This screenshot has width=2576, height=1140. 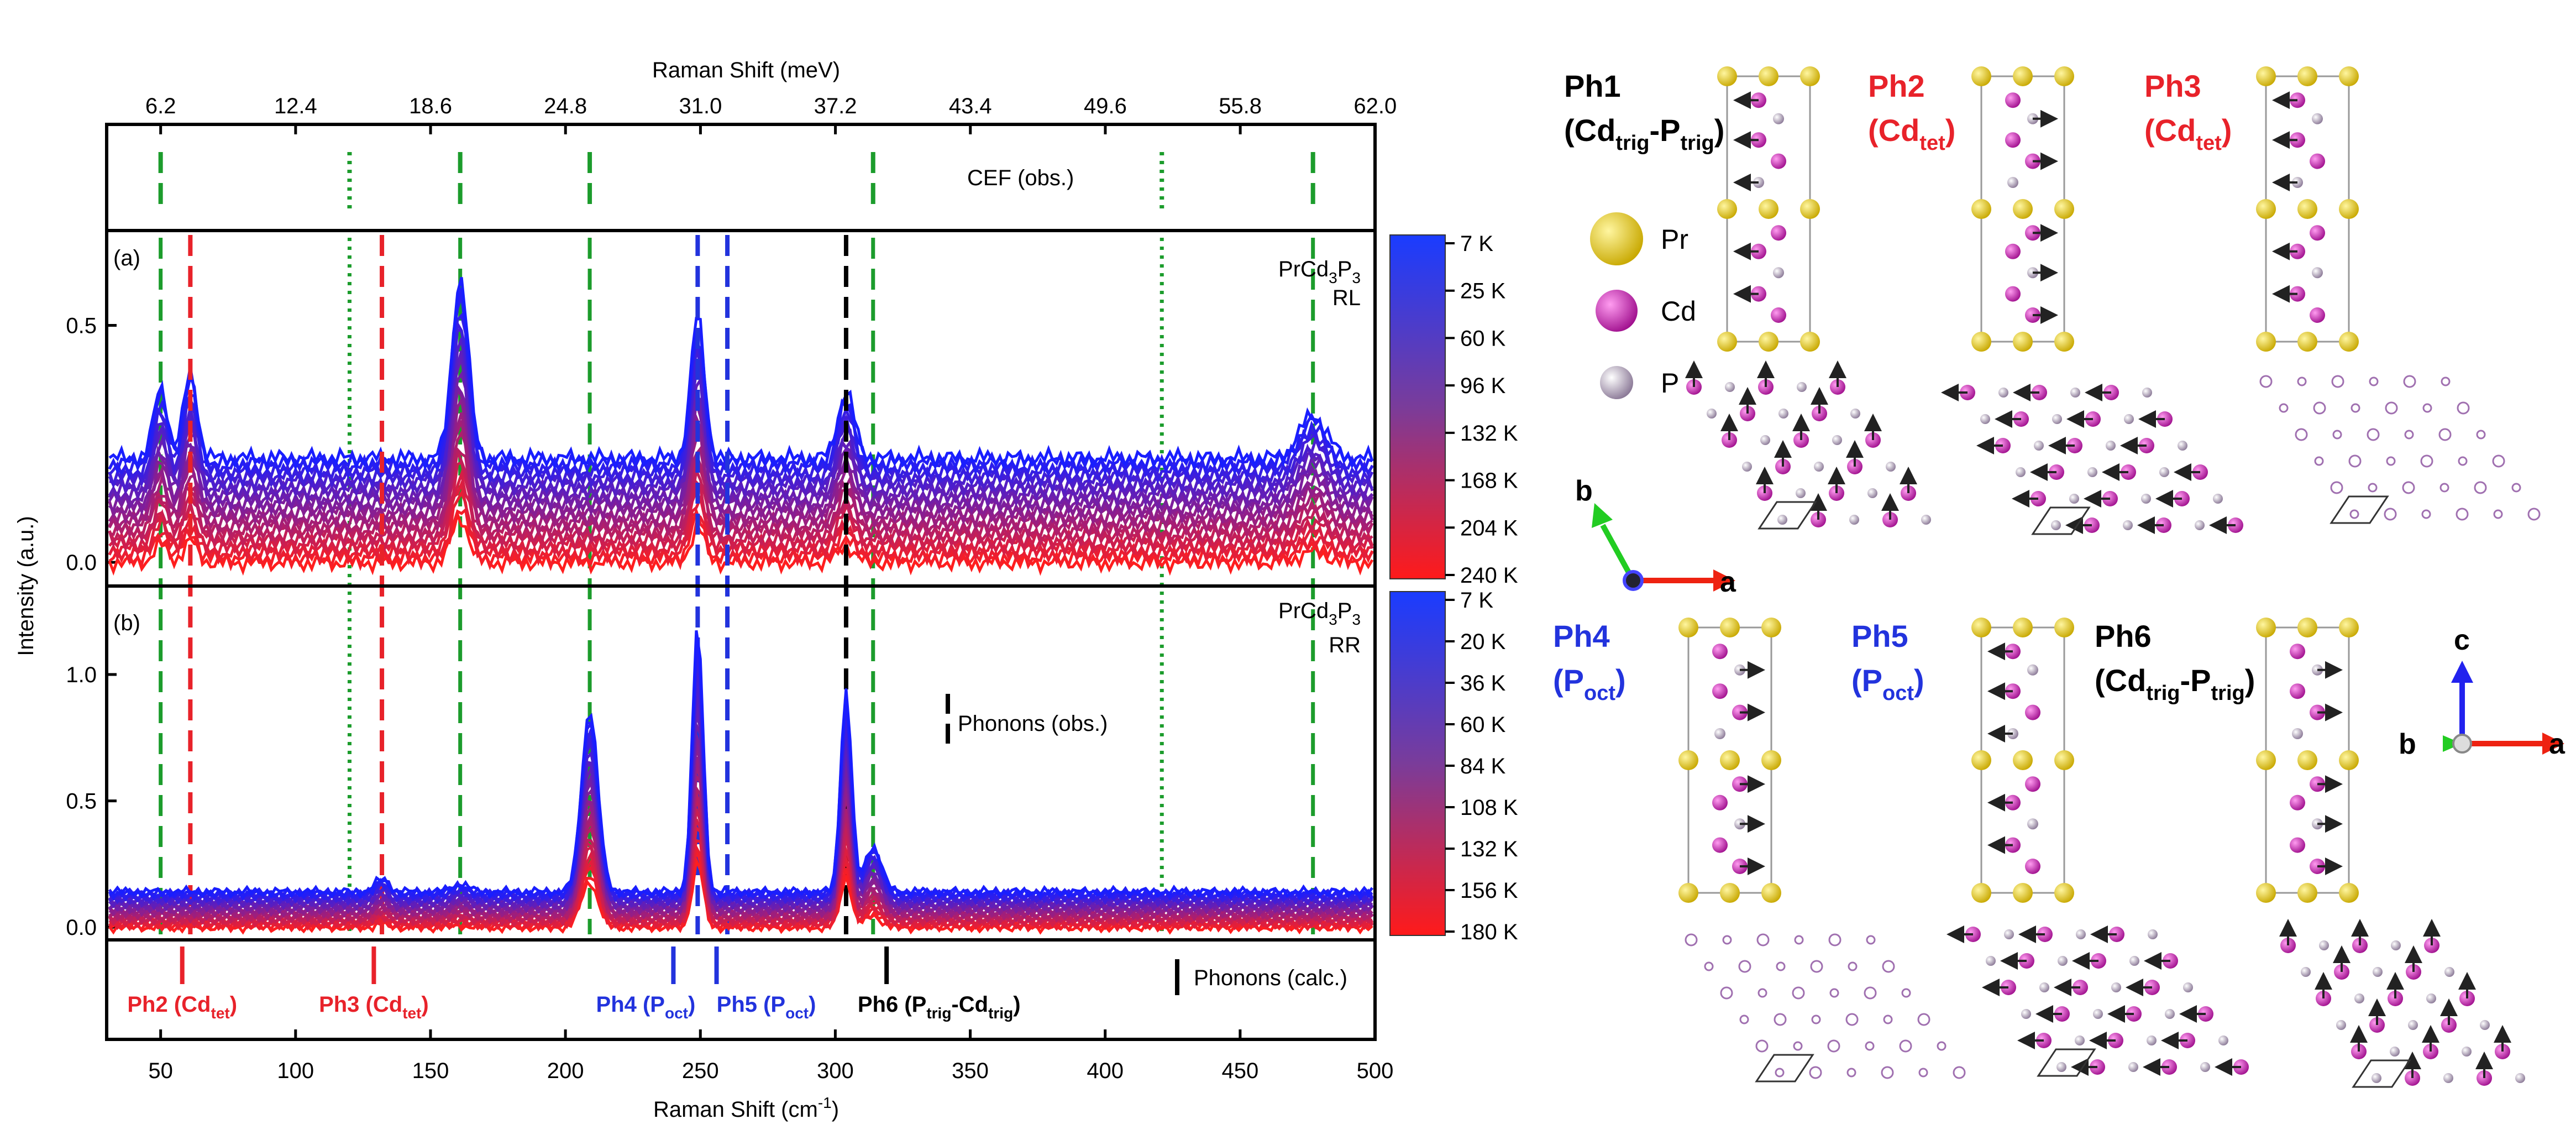 What do you see at coordinates (1643, 305) in the screenshot?
I see `atom-legend: Pr Cd P` at bounding box center [1643, 305].